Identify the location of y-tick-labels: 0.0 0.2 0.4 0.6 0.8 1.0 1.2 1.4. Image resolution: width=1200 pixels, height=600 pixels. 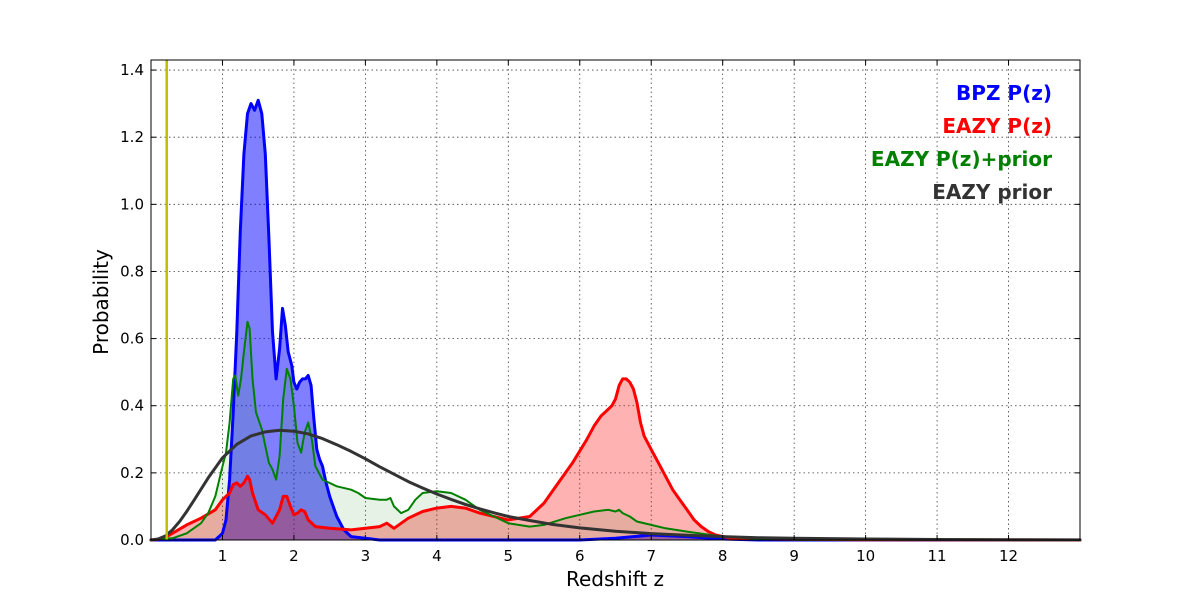
(132, 305).